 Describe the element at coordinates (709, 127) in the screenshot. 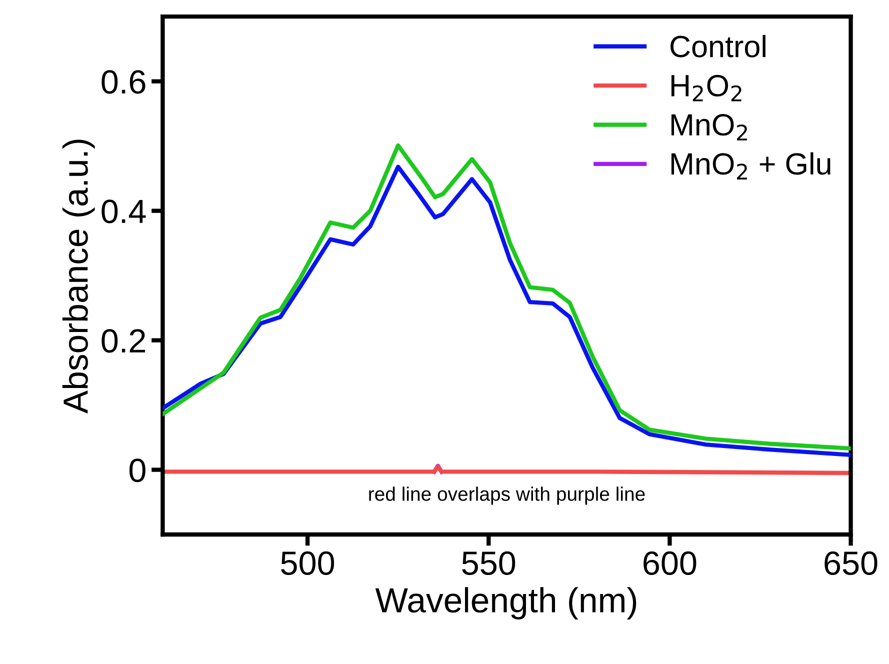

I see `legend-label: MnO$_{2}$` at that location.